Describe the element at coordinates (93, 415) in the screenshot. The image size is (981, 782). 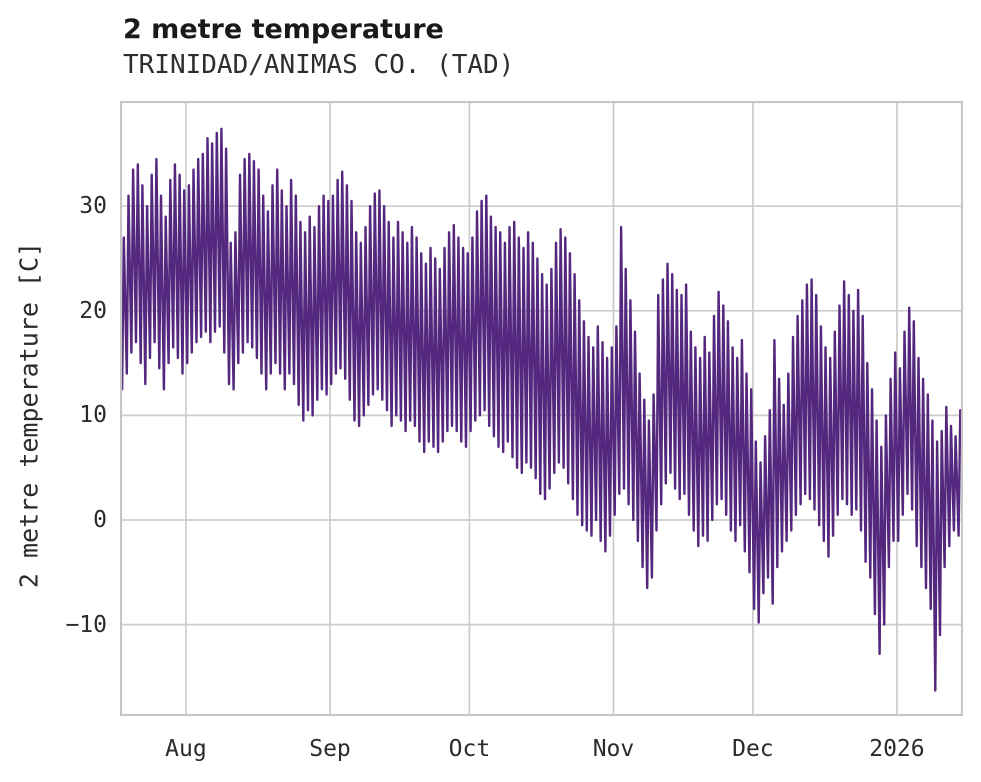
I see `y-tick-label-10: 10` at that location.